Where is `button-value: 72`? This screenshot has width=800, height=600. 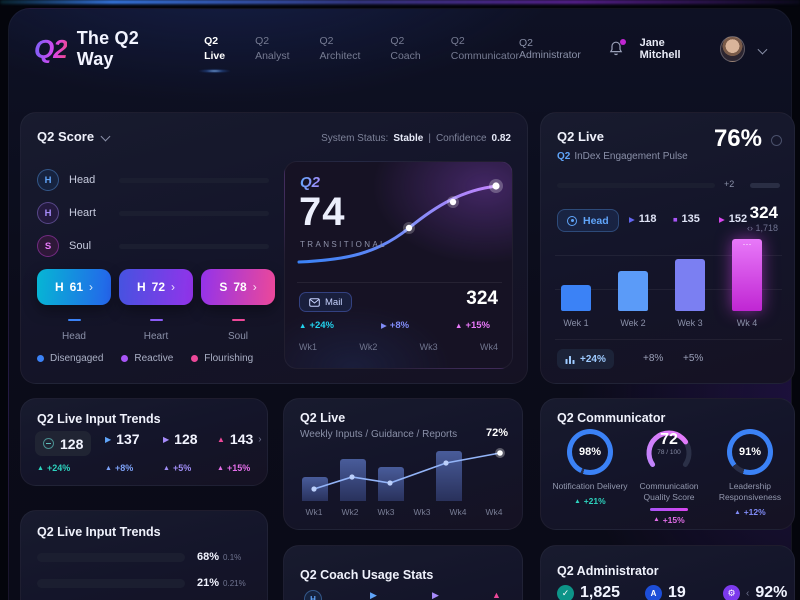
button-value: 72 is located at coordinates (158, 287).